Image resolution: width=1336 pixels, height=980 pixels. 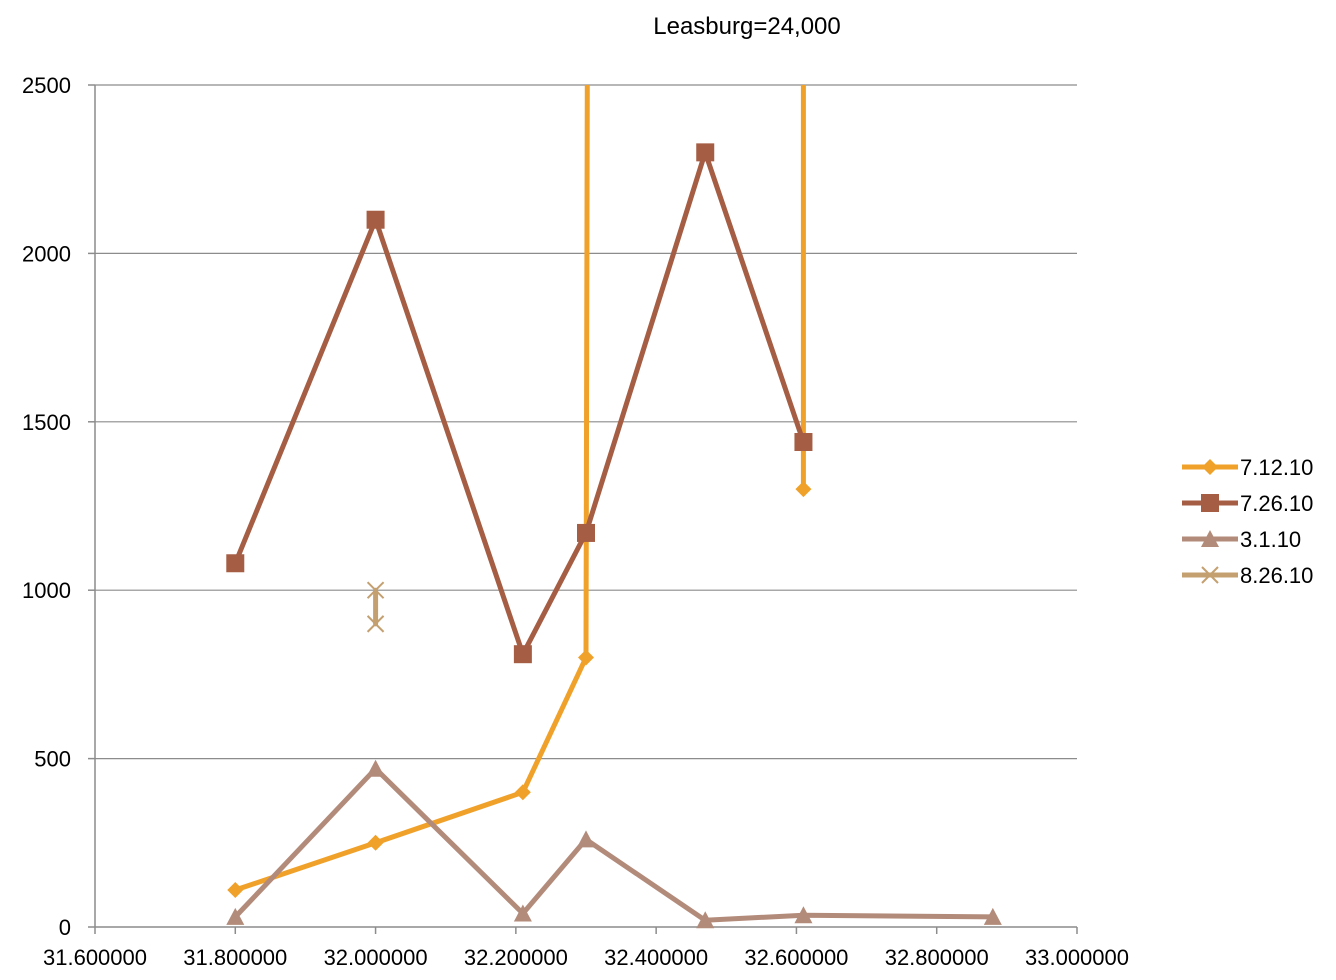 What do you see at coordinates (937, 957) in the screenshot?
I see `x-tick-label: 32.800000` at bounding box center [937, 957].